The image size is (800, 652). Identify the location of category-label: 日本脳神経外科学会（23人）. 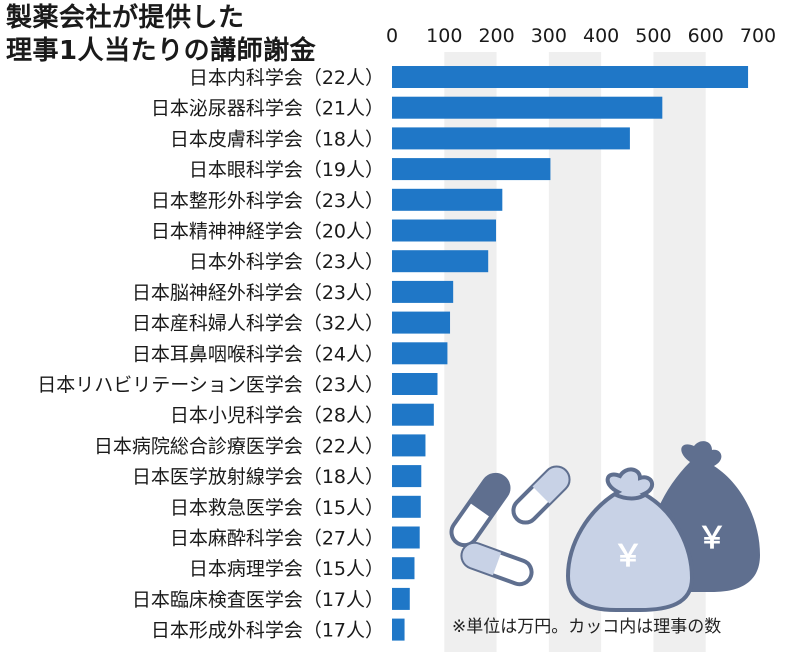
(258, 293).